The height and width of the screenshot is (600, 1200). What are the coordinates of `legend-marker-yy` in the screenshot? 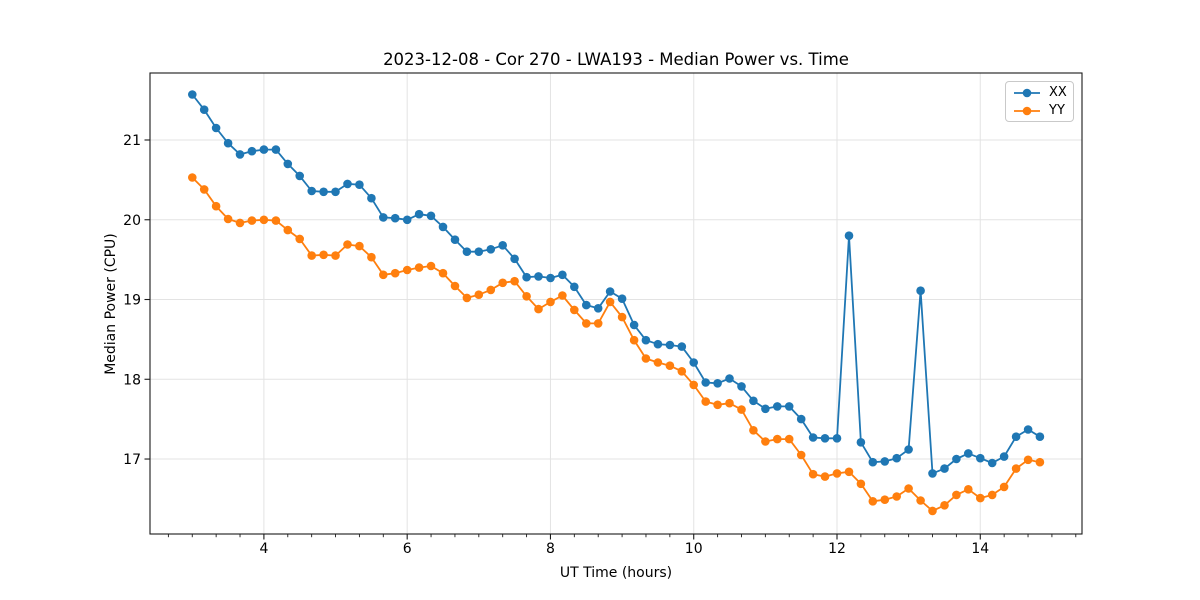 It's located at (1027, 111).